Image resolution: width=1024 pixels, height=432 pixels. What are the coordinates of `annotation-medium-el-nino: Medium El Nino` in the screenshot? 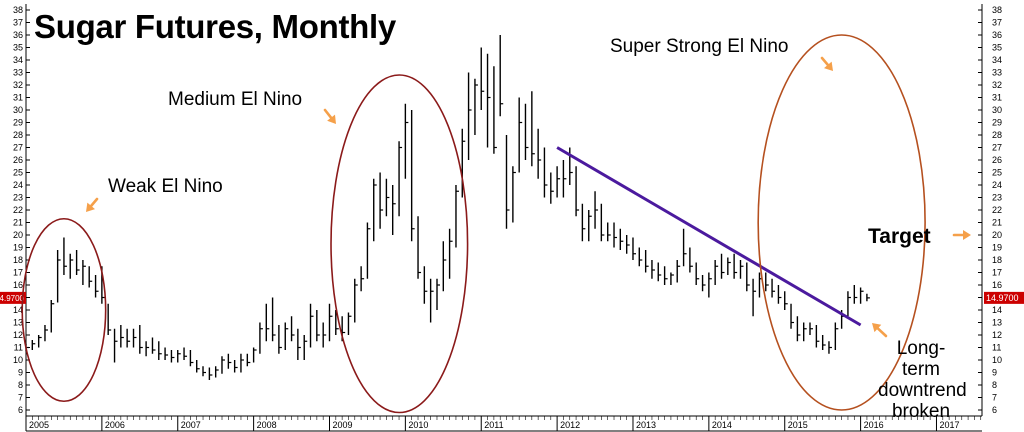 It's located at (235, 99).